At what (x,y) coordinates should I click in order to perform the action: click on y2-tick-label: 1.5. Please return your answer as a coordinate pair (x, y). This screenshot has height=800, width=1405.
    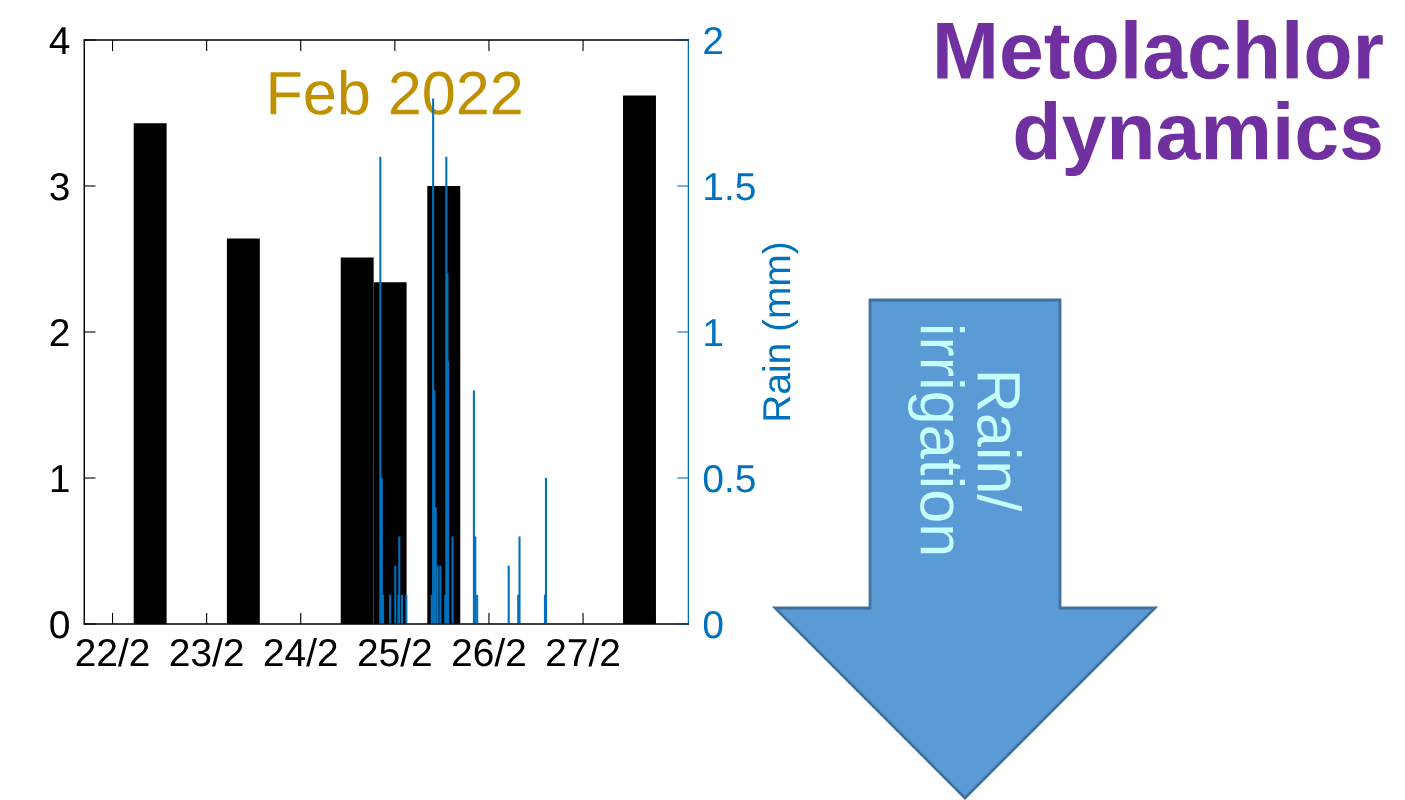
    Looking at the image, I should click on (730, 187).